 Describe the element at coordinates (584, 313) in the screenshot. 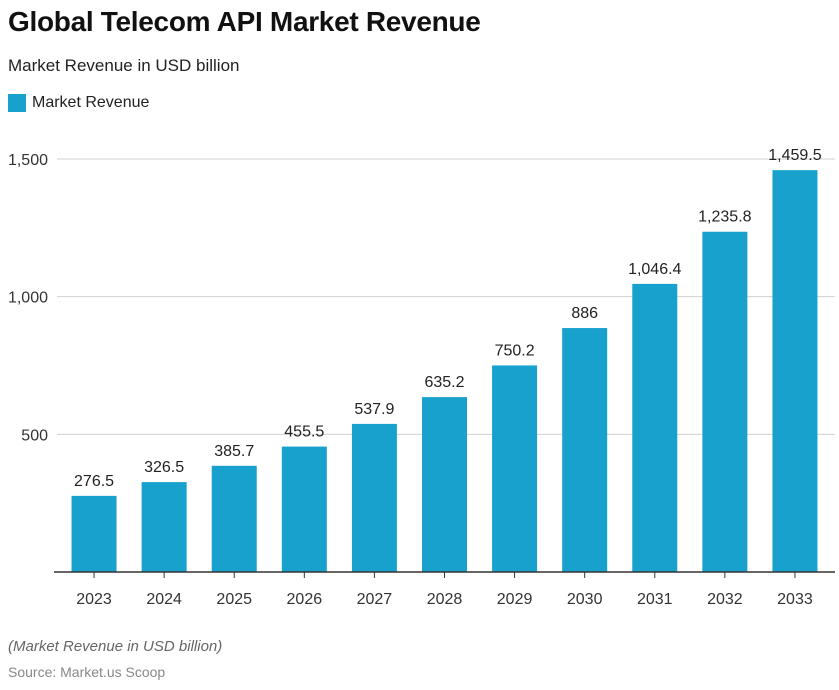

I see `data-label: 886` at that location.